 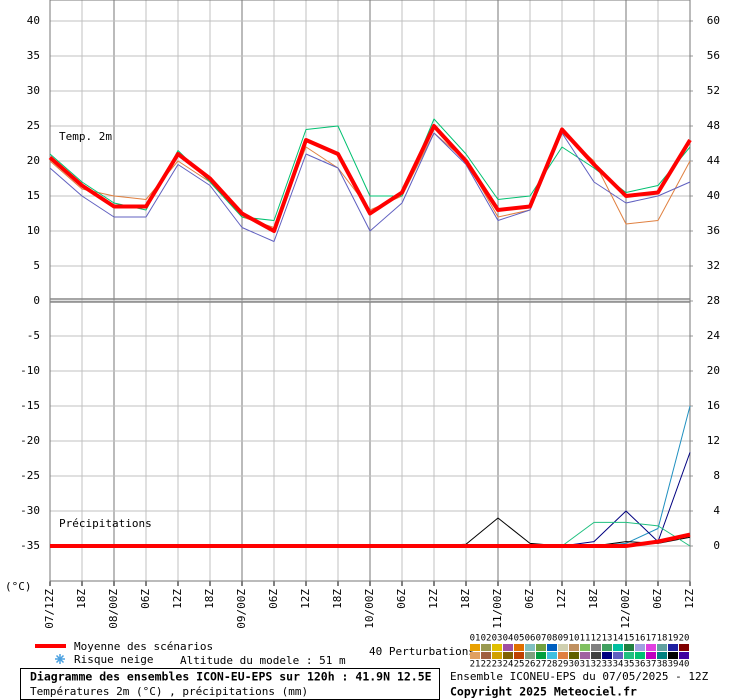 I want to click on y-tick-label: -30, so click(x=30, y=510).